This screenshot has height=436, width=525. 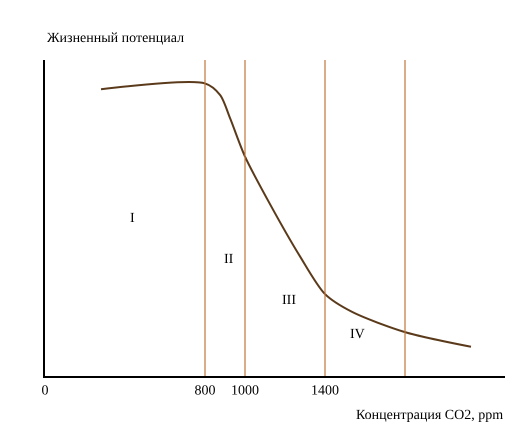 What do you see at coordinates (205, 391) in the screenshot?
I see `x-tick-label: 800` at bounding box center [205, 391].